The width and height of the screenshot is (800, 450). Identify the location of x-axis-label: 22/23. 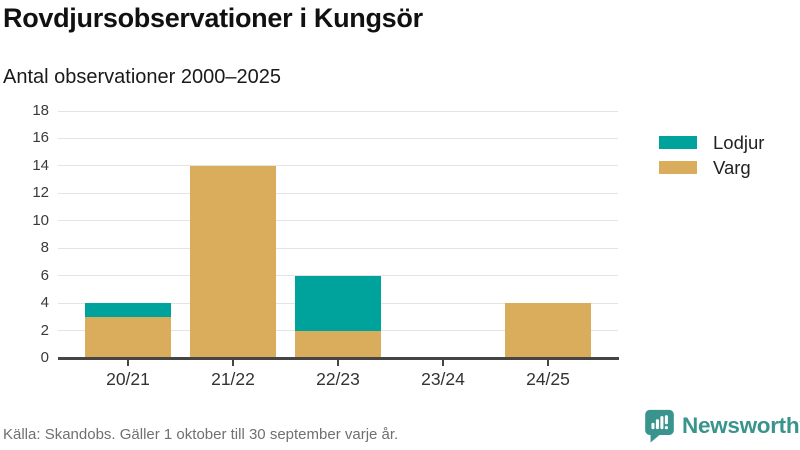
(338, 379).